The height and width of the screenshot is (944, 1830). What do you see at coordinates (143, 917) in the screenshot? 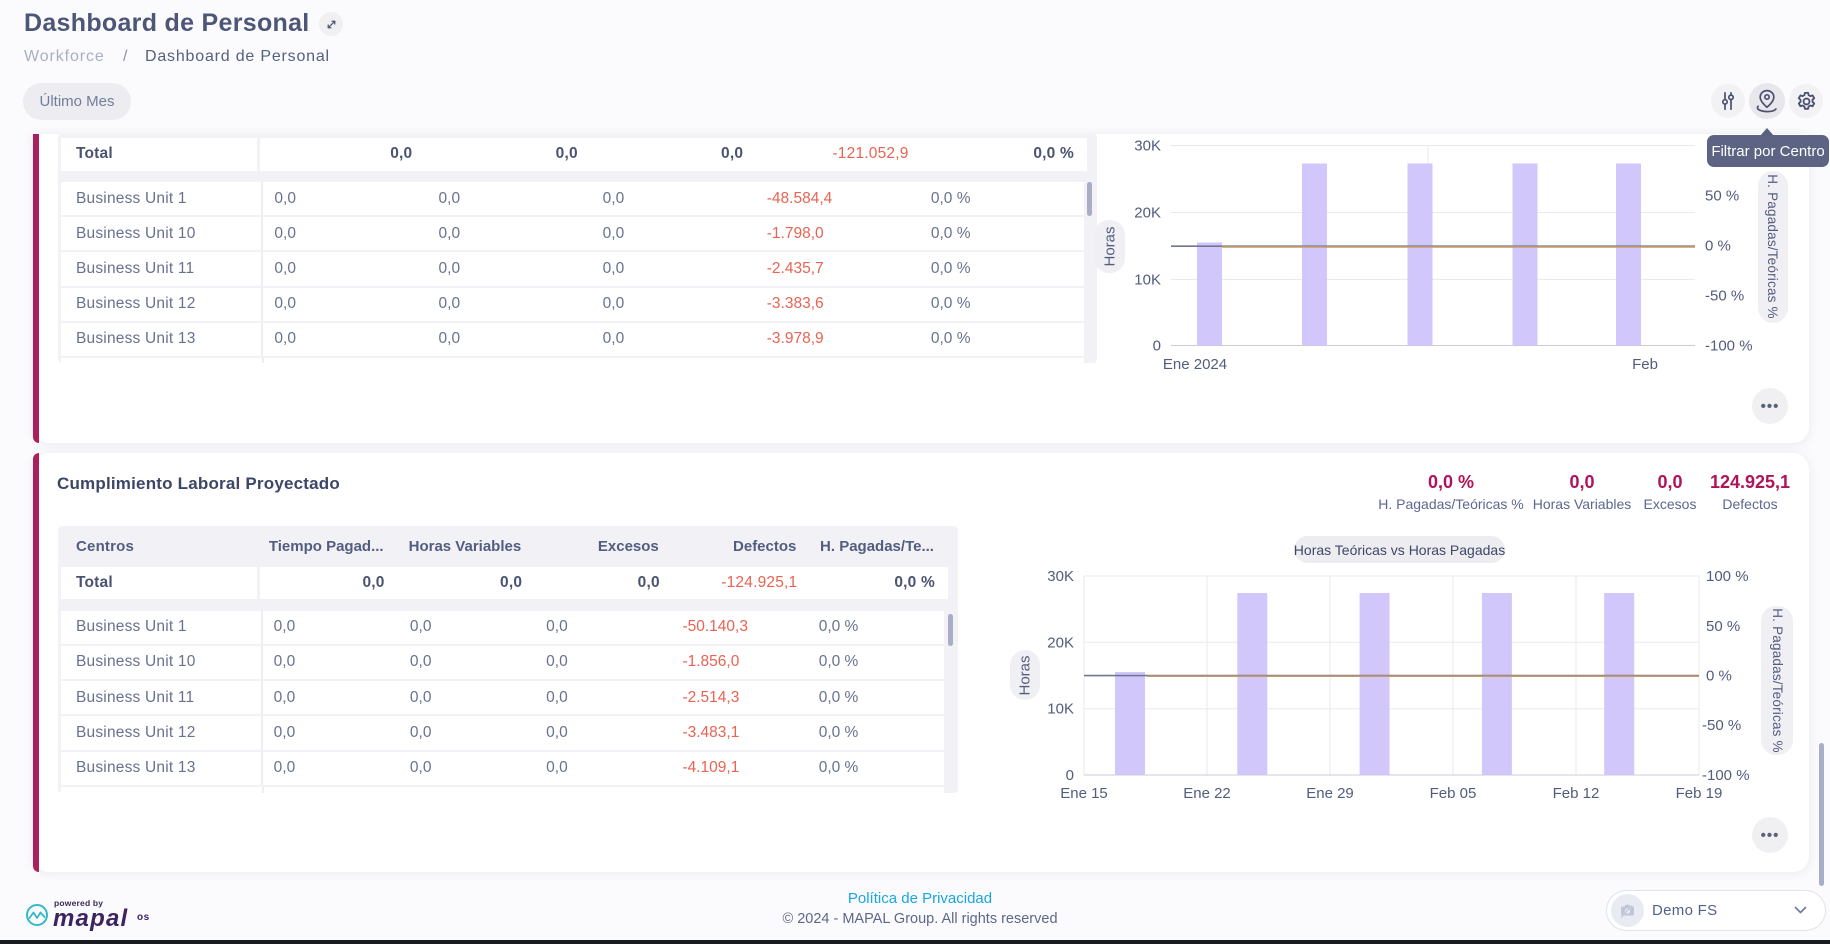
I see `svg-text: os` at bounding box center [143, 917].